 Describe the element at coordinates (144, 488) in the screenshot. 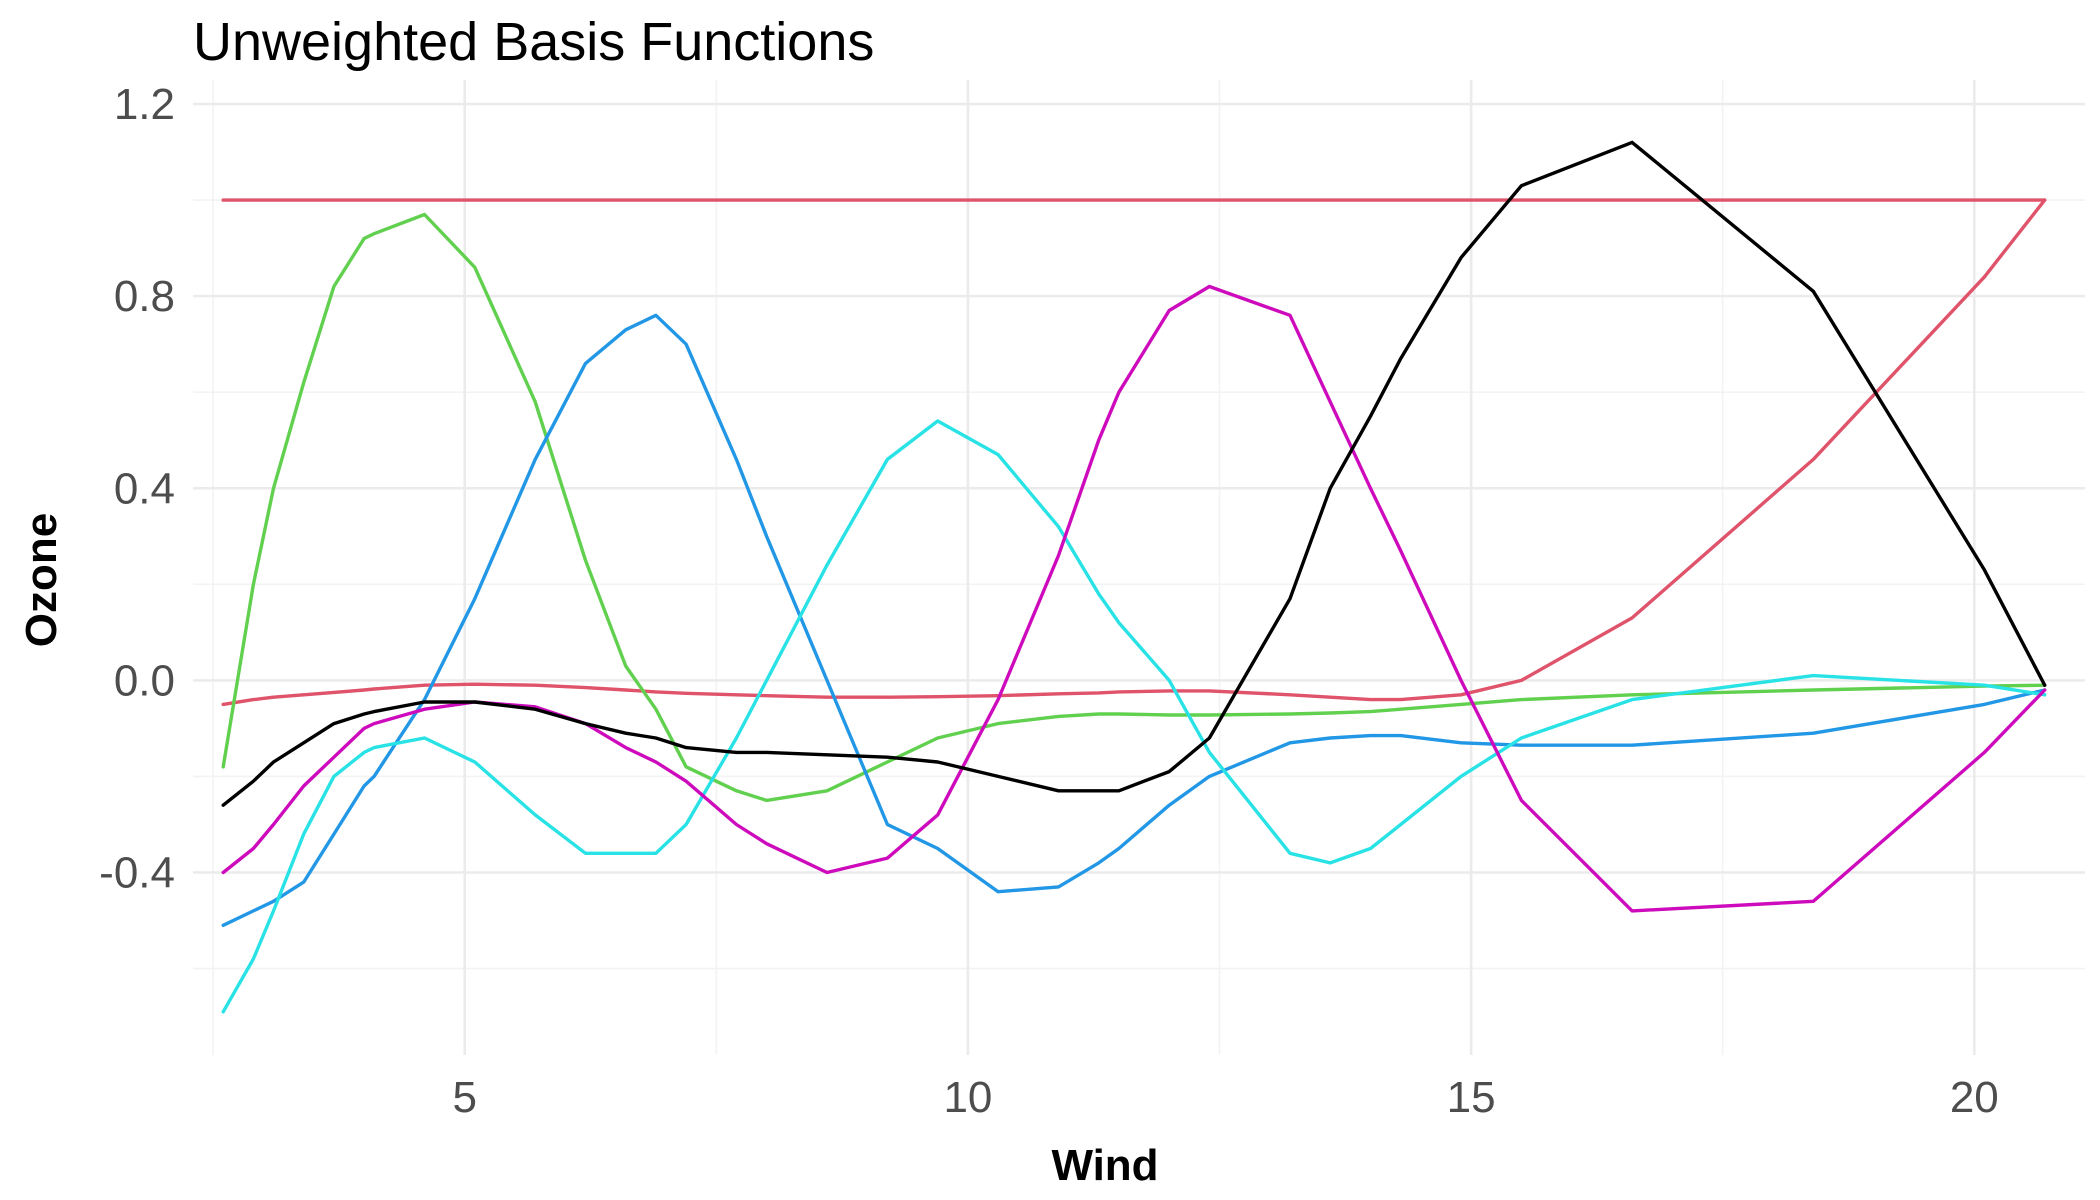

I see `y-tick-label: 0.4` at that location.